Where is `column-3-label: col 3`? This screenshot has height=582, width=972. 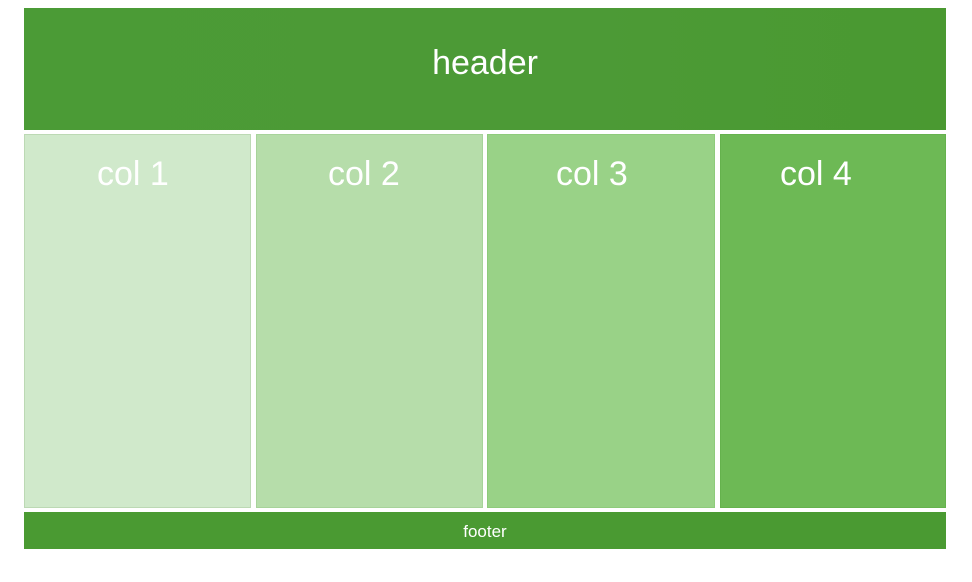 column-3-label: col 3 is located at coordinates (592, 174).